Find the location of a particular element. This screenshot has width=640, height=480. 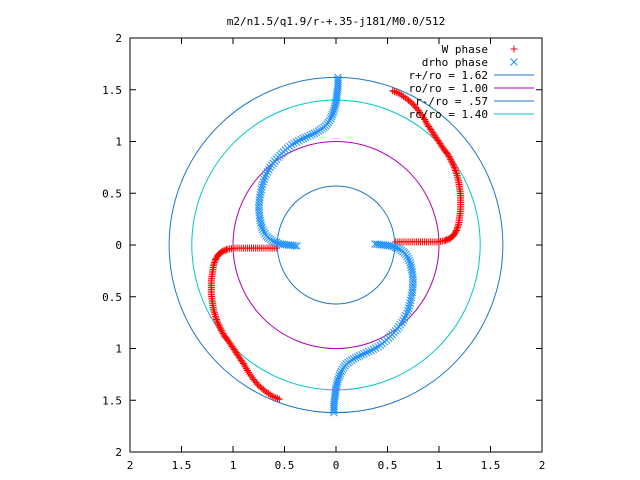

y-tick-label: 0 is located at coordinates (118, 245).